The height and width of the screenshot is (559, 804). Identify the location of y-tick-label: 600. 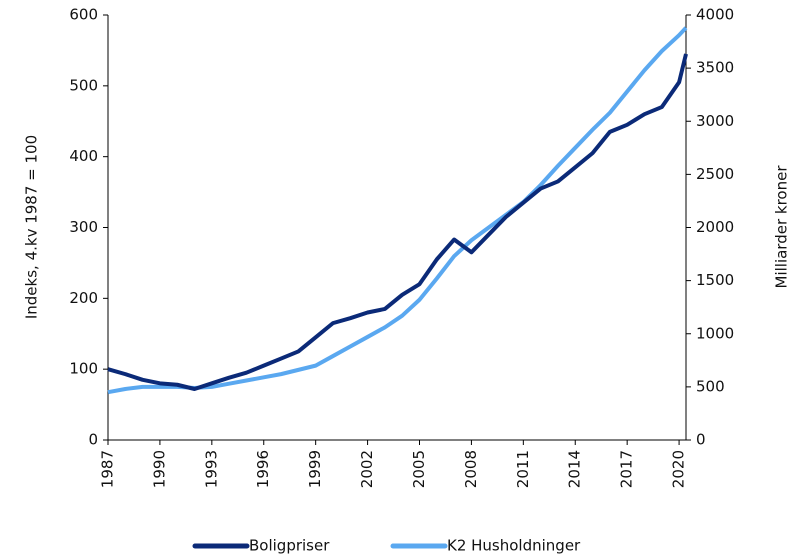
(83, 15).